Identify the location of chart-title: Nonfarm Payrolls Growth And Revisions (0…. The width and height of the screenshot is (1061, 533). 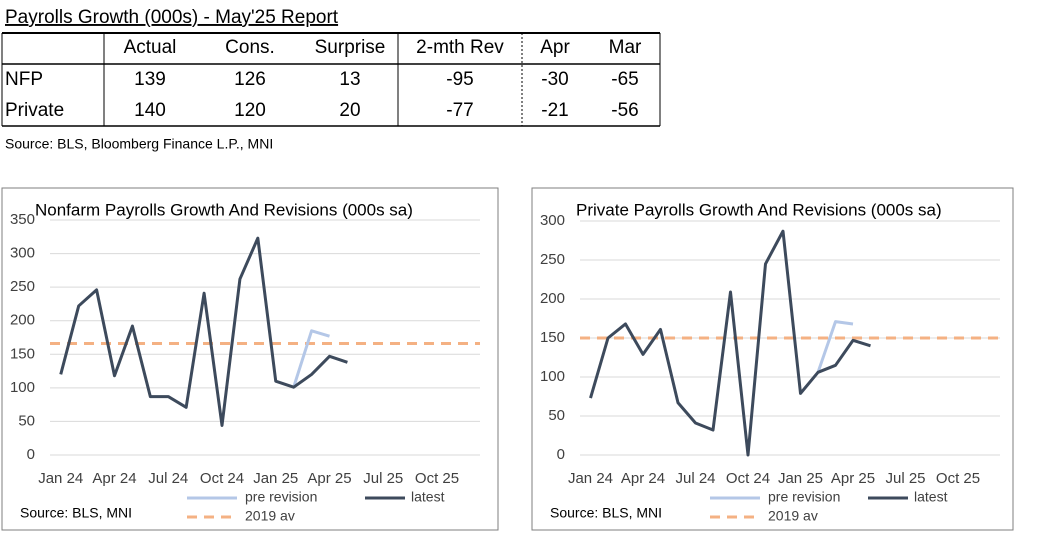
(224, 209).